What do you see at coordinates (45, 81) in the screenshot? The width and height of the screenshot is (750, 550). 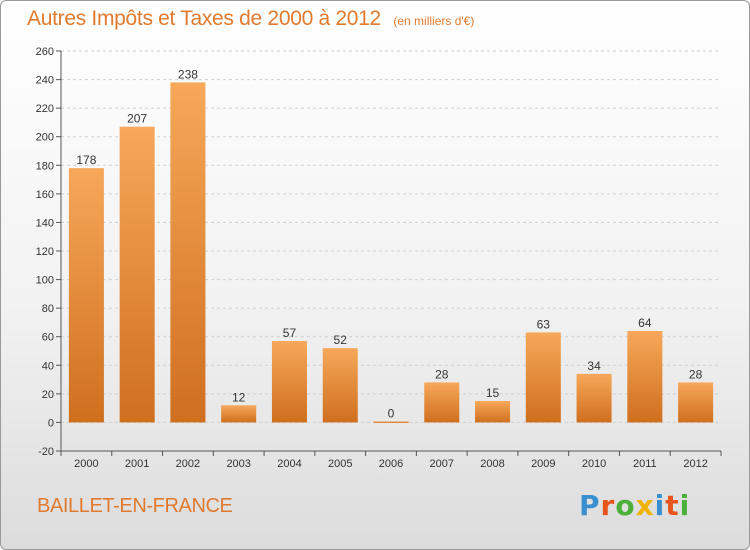 I see `y-tick-label: 240` at bounding box center [45, 81].